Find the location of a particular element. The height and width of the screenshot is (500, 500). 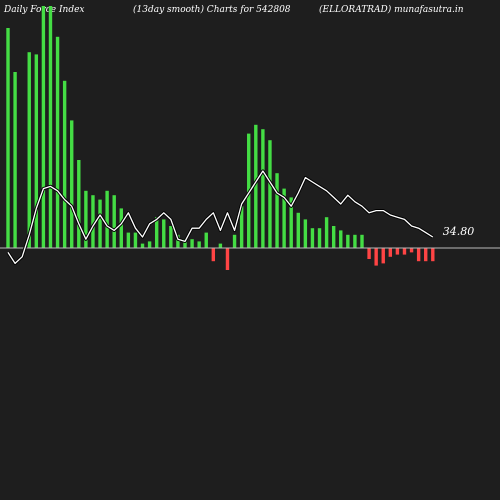

last-value-label: 34.80 is located at coordinates (459, 231).